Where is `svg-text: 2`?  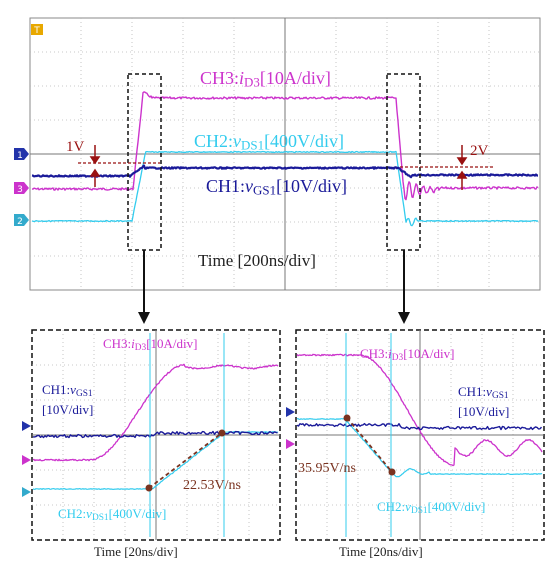 svg-text: 2 is located at coordinates (20, 222).